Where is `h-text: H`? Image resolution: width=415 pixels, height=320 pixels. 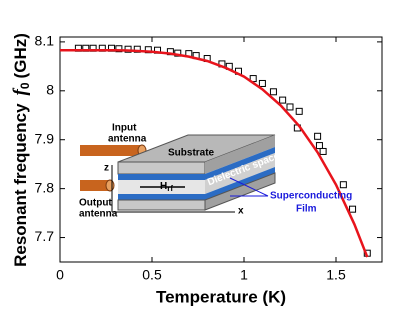
h-text: H is located at coordinates (163, 186).